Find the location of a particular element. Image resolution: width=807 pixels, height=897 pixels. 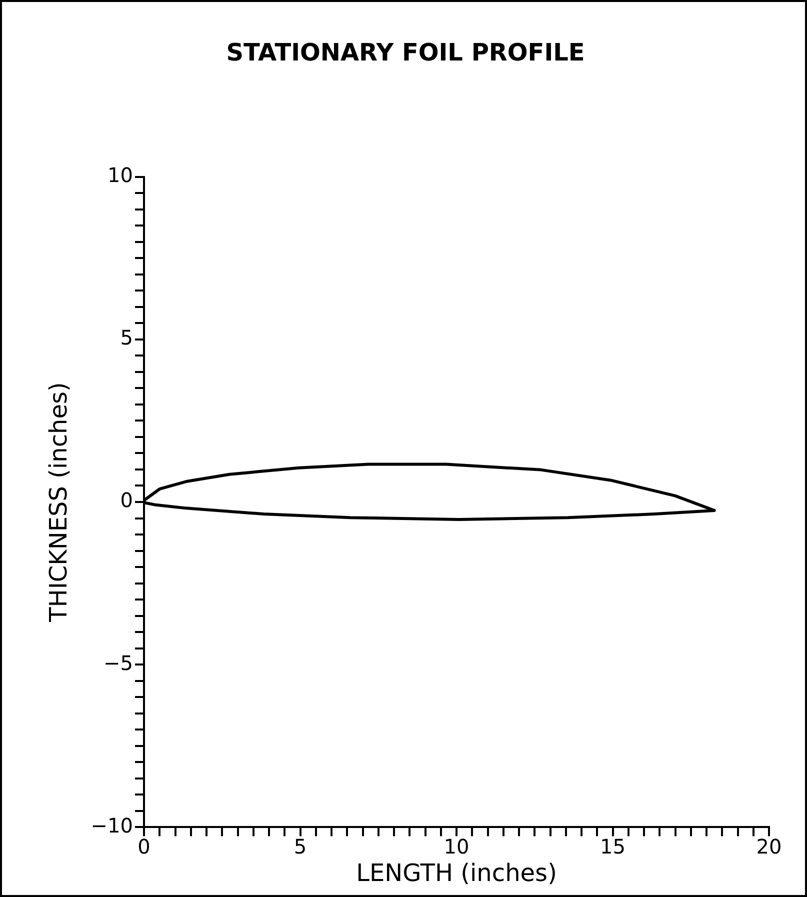

y-tick-label: 5 is located at coordinates (127, 338).